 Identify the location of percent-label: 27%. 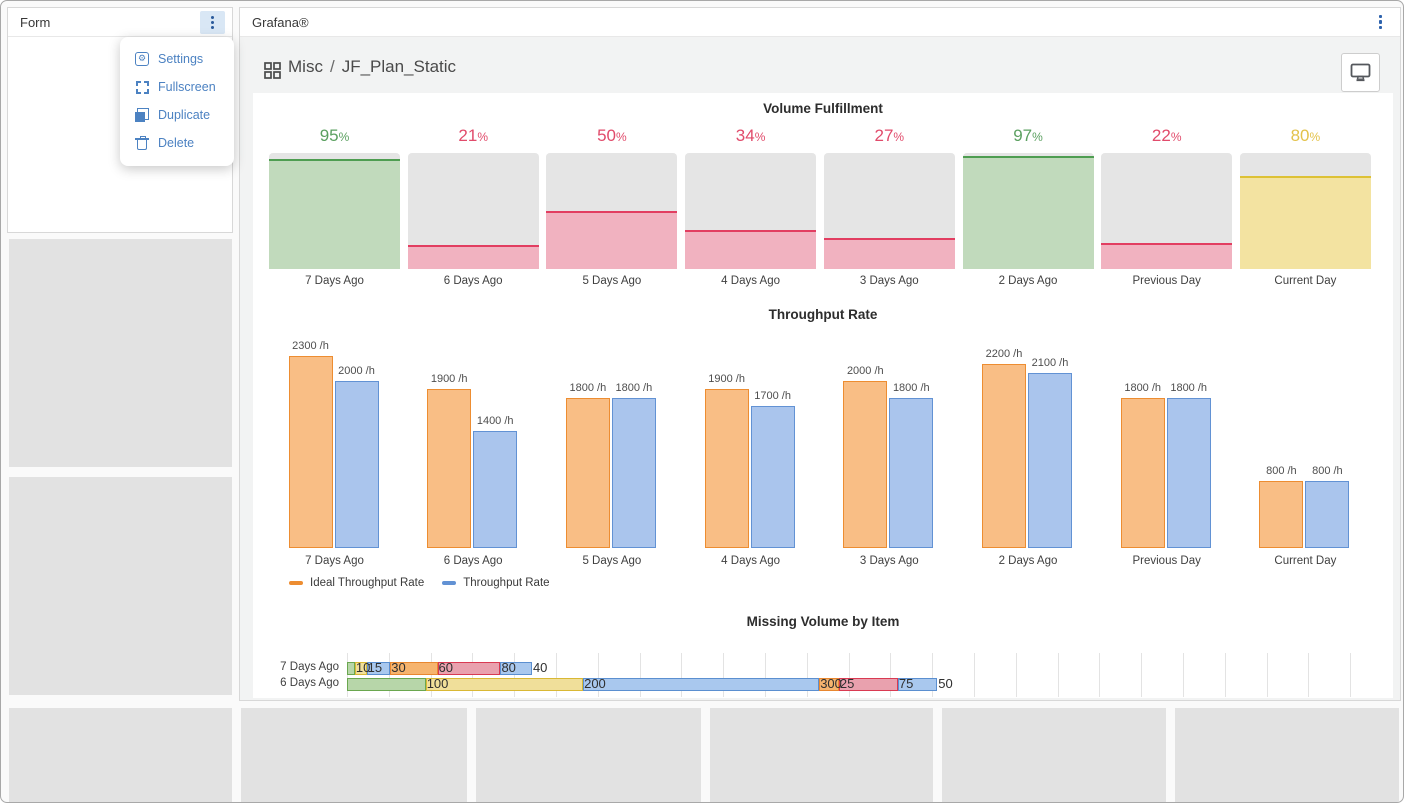
(889, 135).